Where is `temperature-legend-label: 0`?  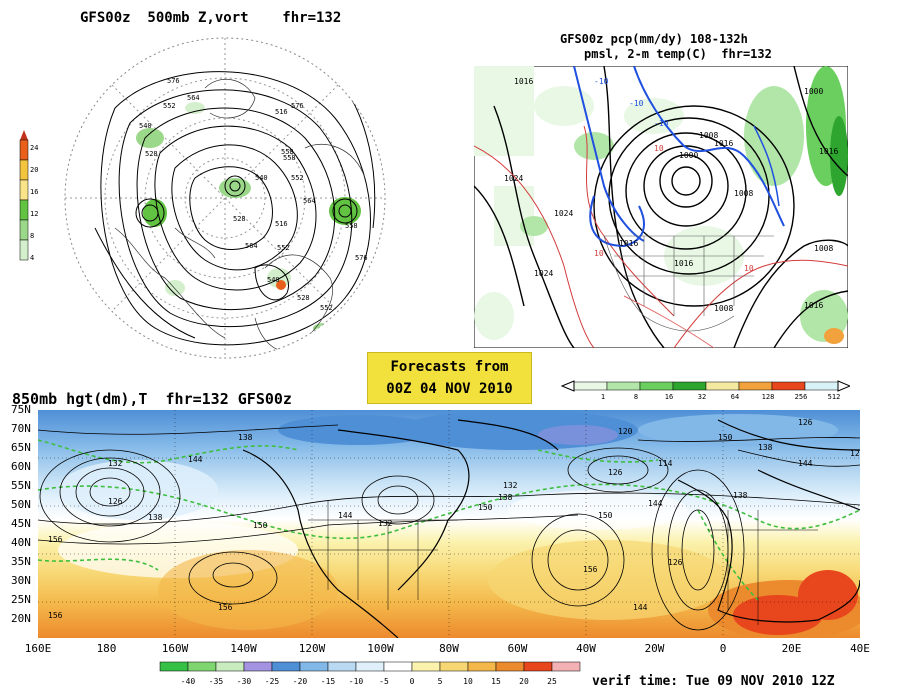
temperature-legend-label: 0 is located at coordinates (412, 681).